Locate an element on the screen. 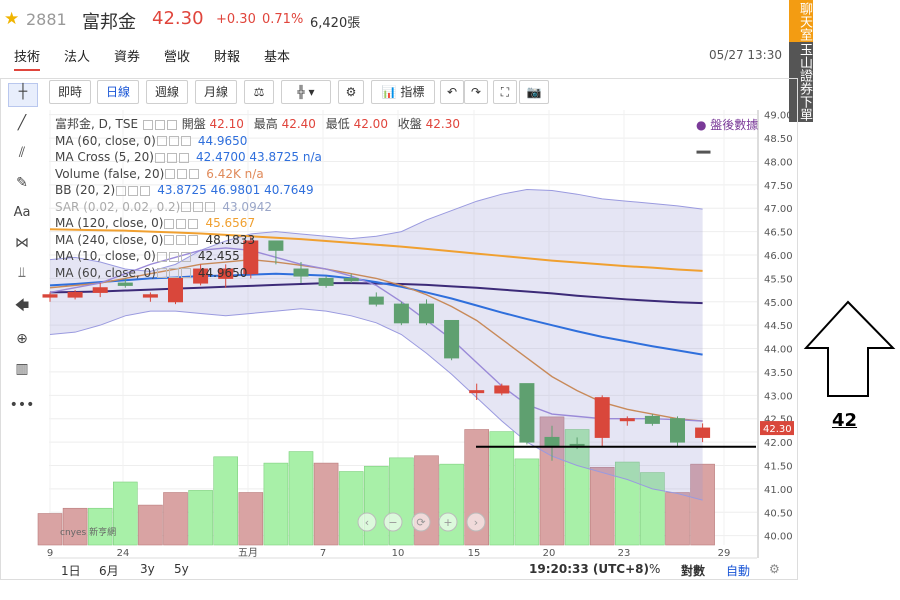 Image resolution: width=900 pixels, height=600 pixels. tab-institutional: 法人 is located at coordinates (77, 57).